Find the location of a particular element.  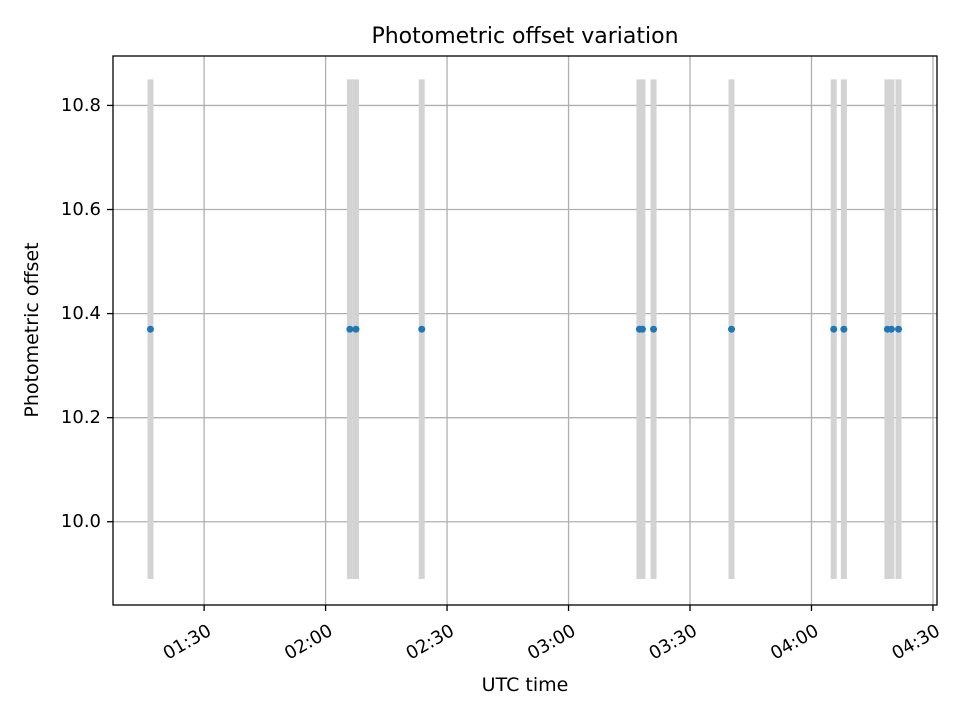

y-tick-label: 10.6 is located at coordinates (81, 209).